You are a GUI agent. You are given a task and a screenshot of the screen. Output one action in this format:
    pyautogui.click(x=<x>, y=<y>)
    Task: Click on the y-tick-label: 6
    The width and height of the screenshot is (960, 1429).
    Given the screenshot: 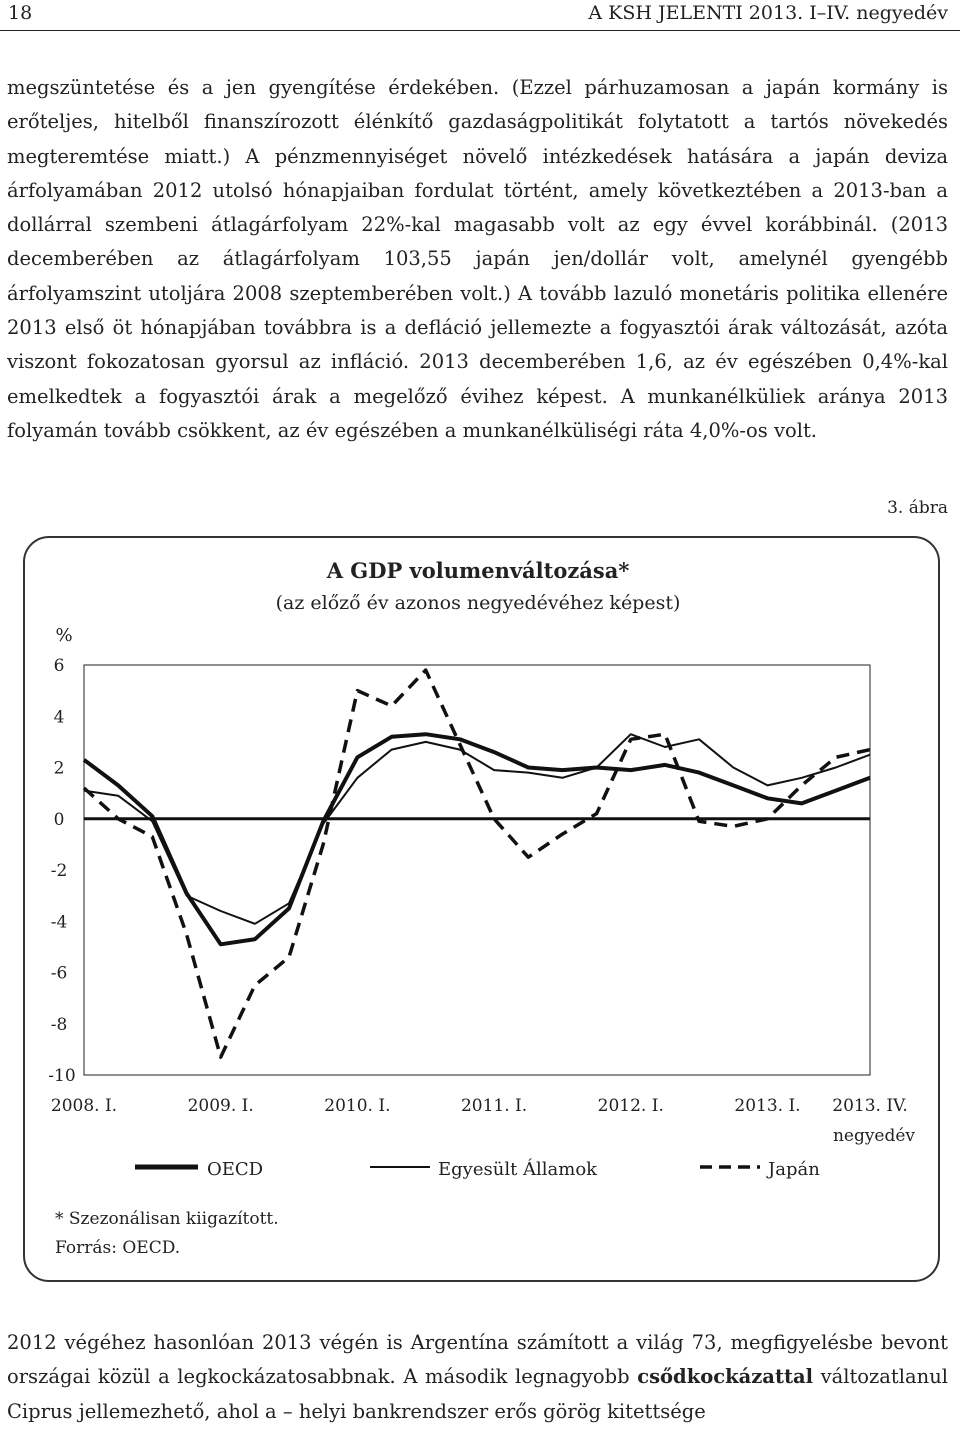 What is the action you would take?
    pyautogui.click(x=59, y=666)
    